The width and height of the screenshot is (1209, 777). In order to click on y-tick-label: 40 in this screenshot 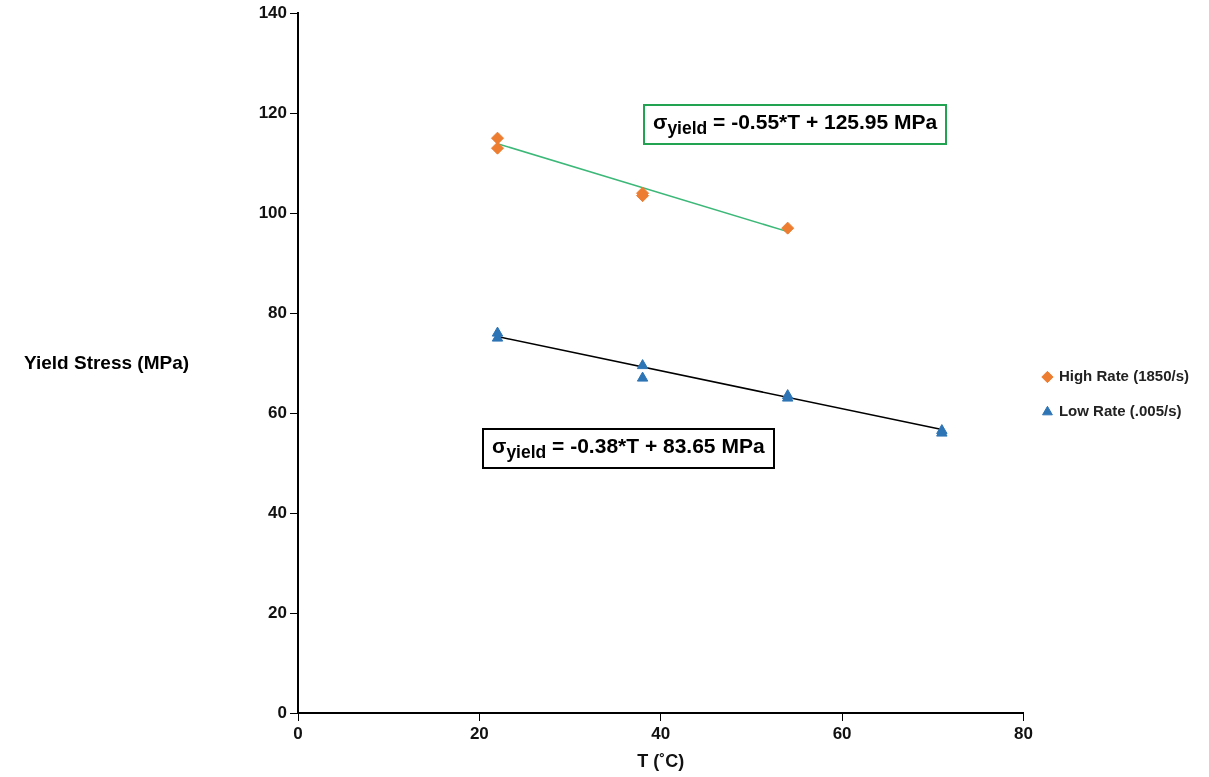, I will do `click(277, 512)`.